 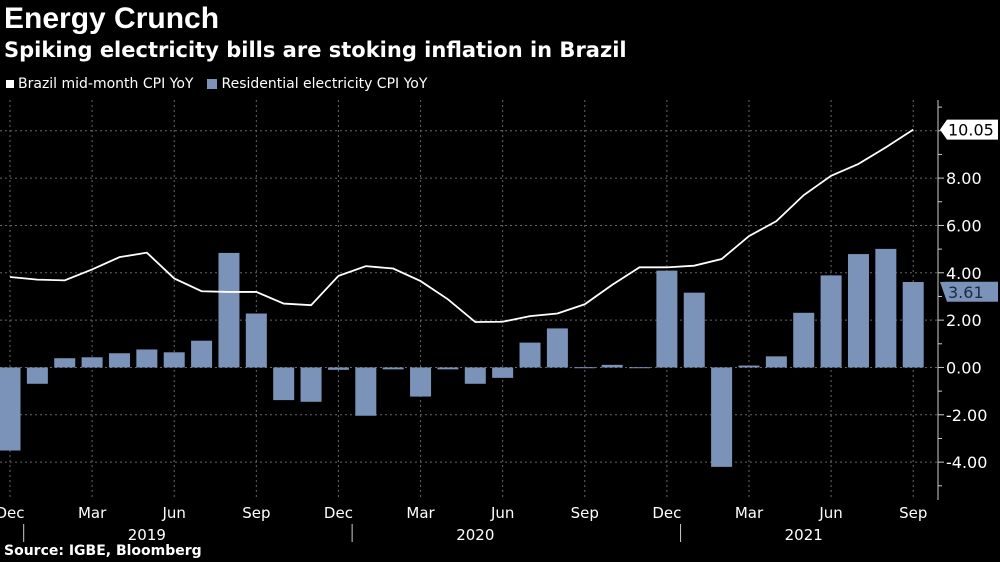 What do you see at coordinates (324, 84) in the screenshot?
I see `legend-label: Residential electricity CPI YoY` at bounding box center [324, 84].